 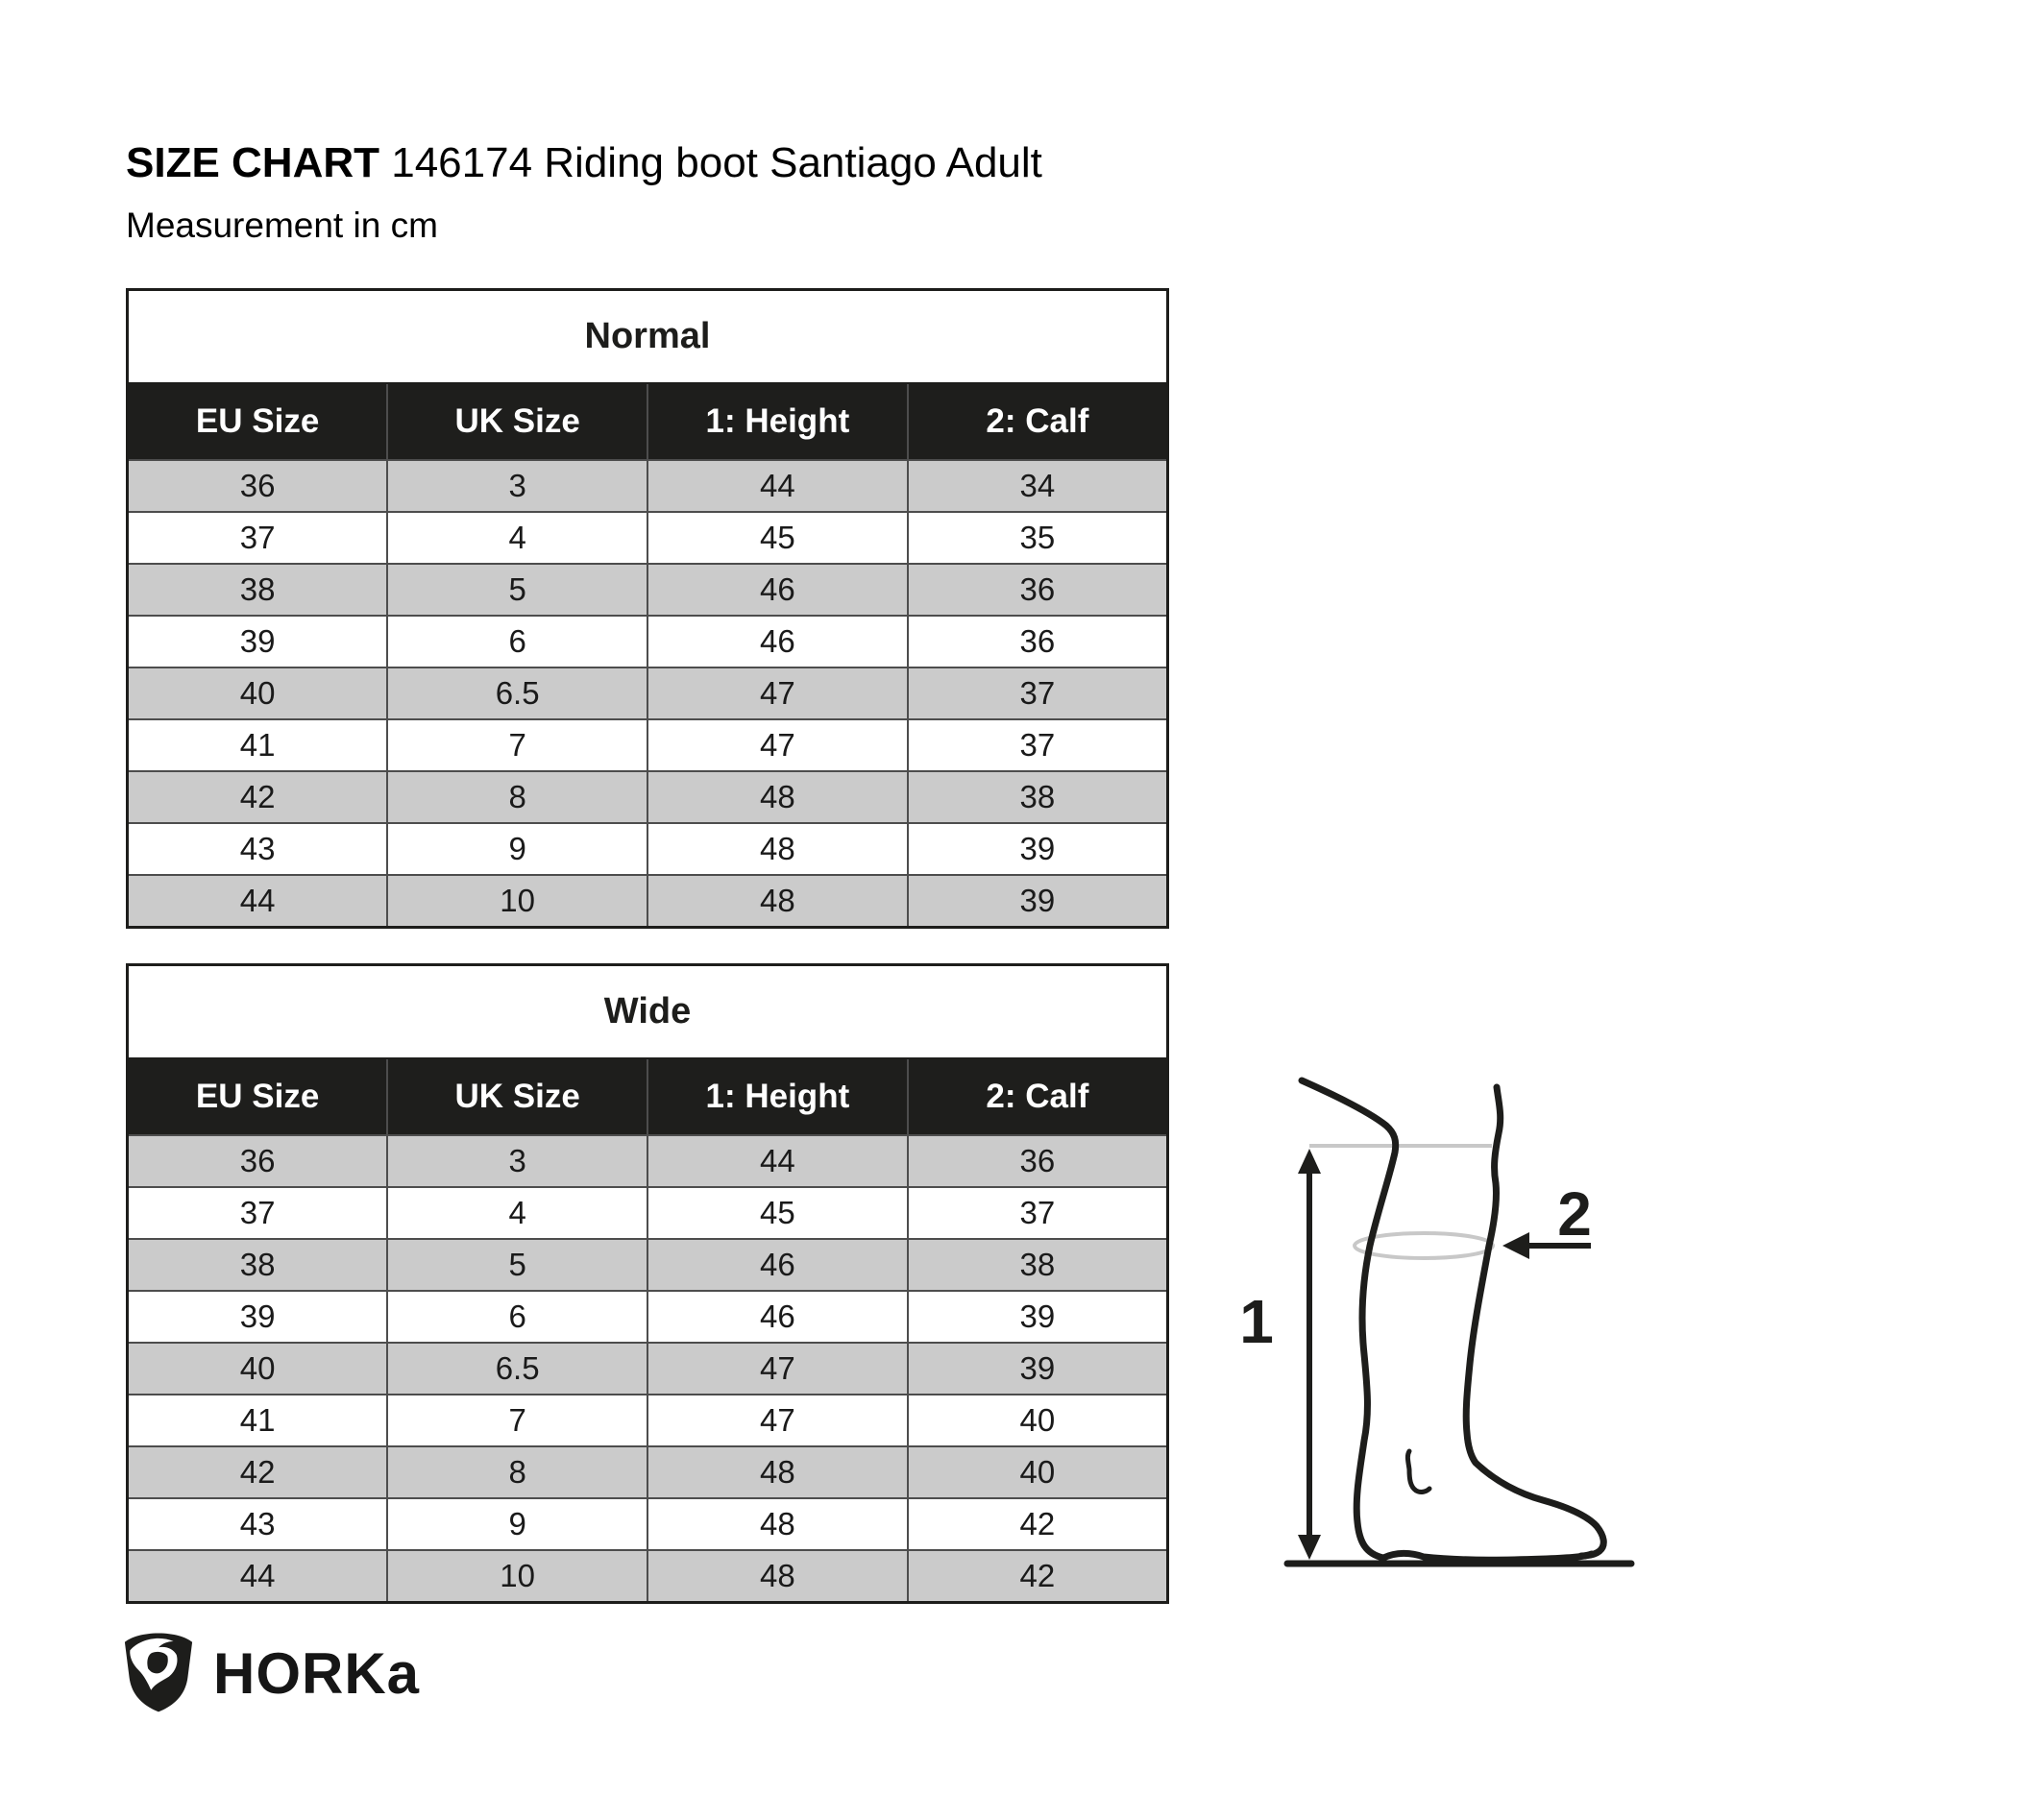 I want to click on table-row: 36 3 44 36, so click(x=647, y=1161).